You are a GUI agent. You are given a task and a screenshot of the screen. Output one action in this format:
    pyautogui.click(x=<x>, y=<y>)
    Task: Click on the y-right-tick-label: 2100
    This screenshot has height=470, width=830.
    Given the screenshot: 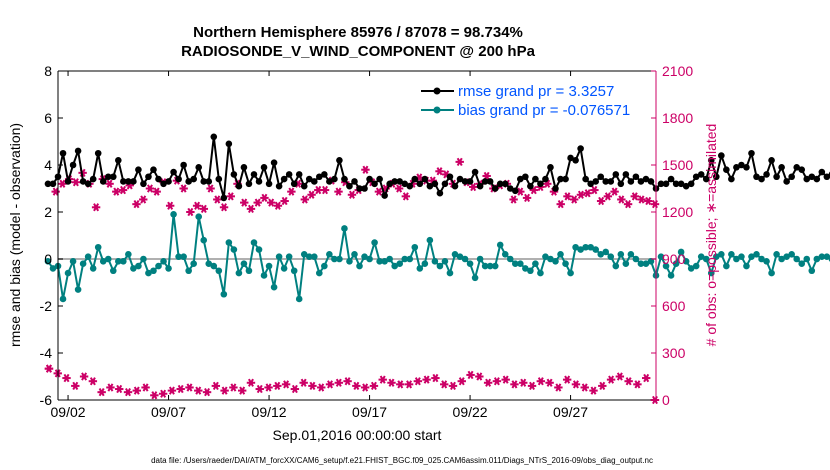 What is the action you would take?
    pyautogui.click(x=677, y=71)
    